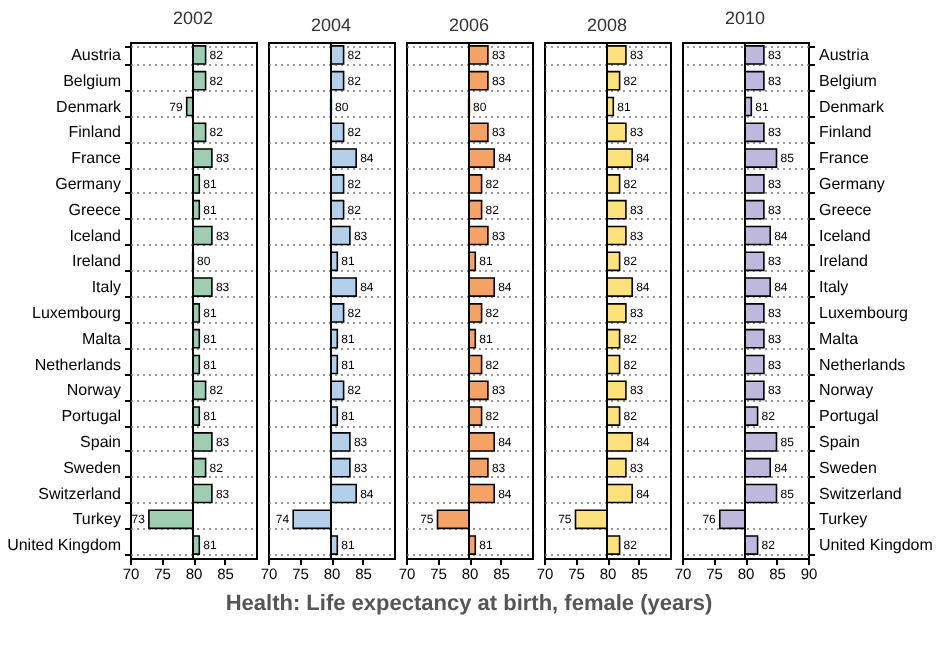  I want to click on chart-title: 2002, so click(193, 18).